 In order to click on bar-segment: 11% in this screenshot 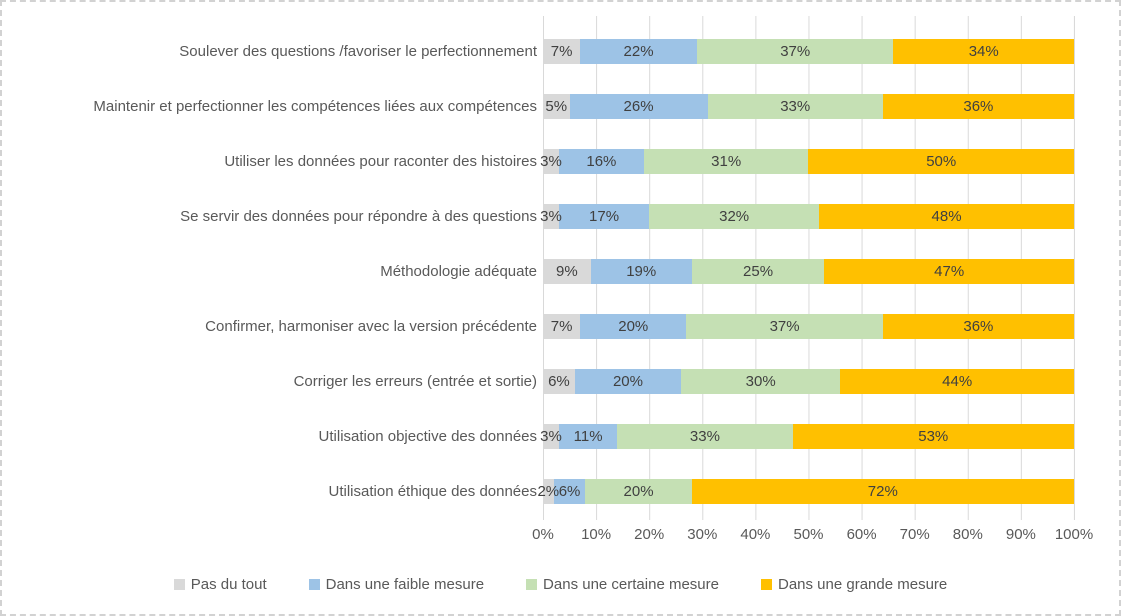, I will do `click(588, 436)`.